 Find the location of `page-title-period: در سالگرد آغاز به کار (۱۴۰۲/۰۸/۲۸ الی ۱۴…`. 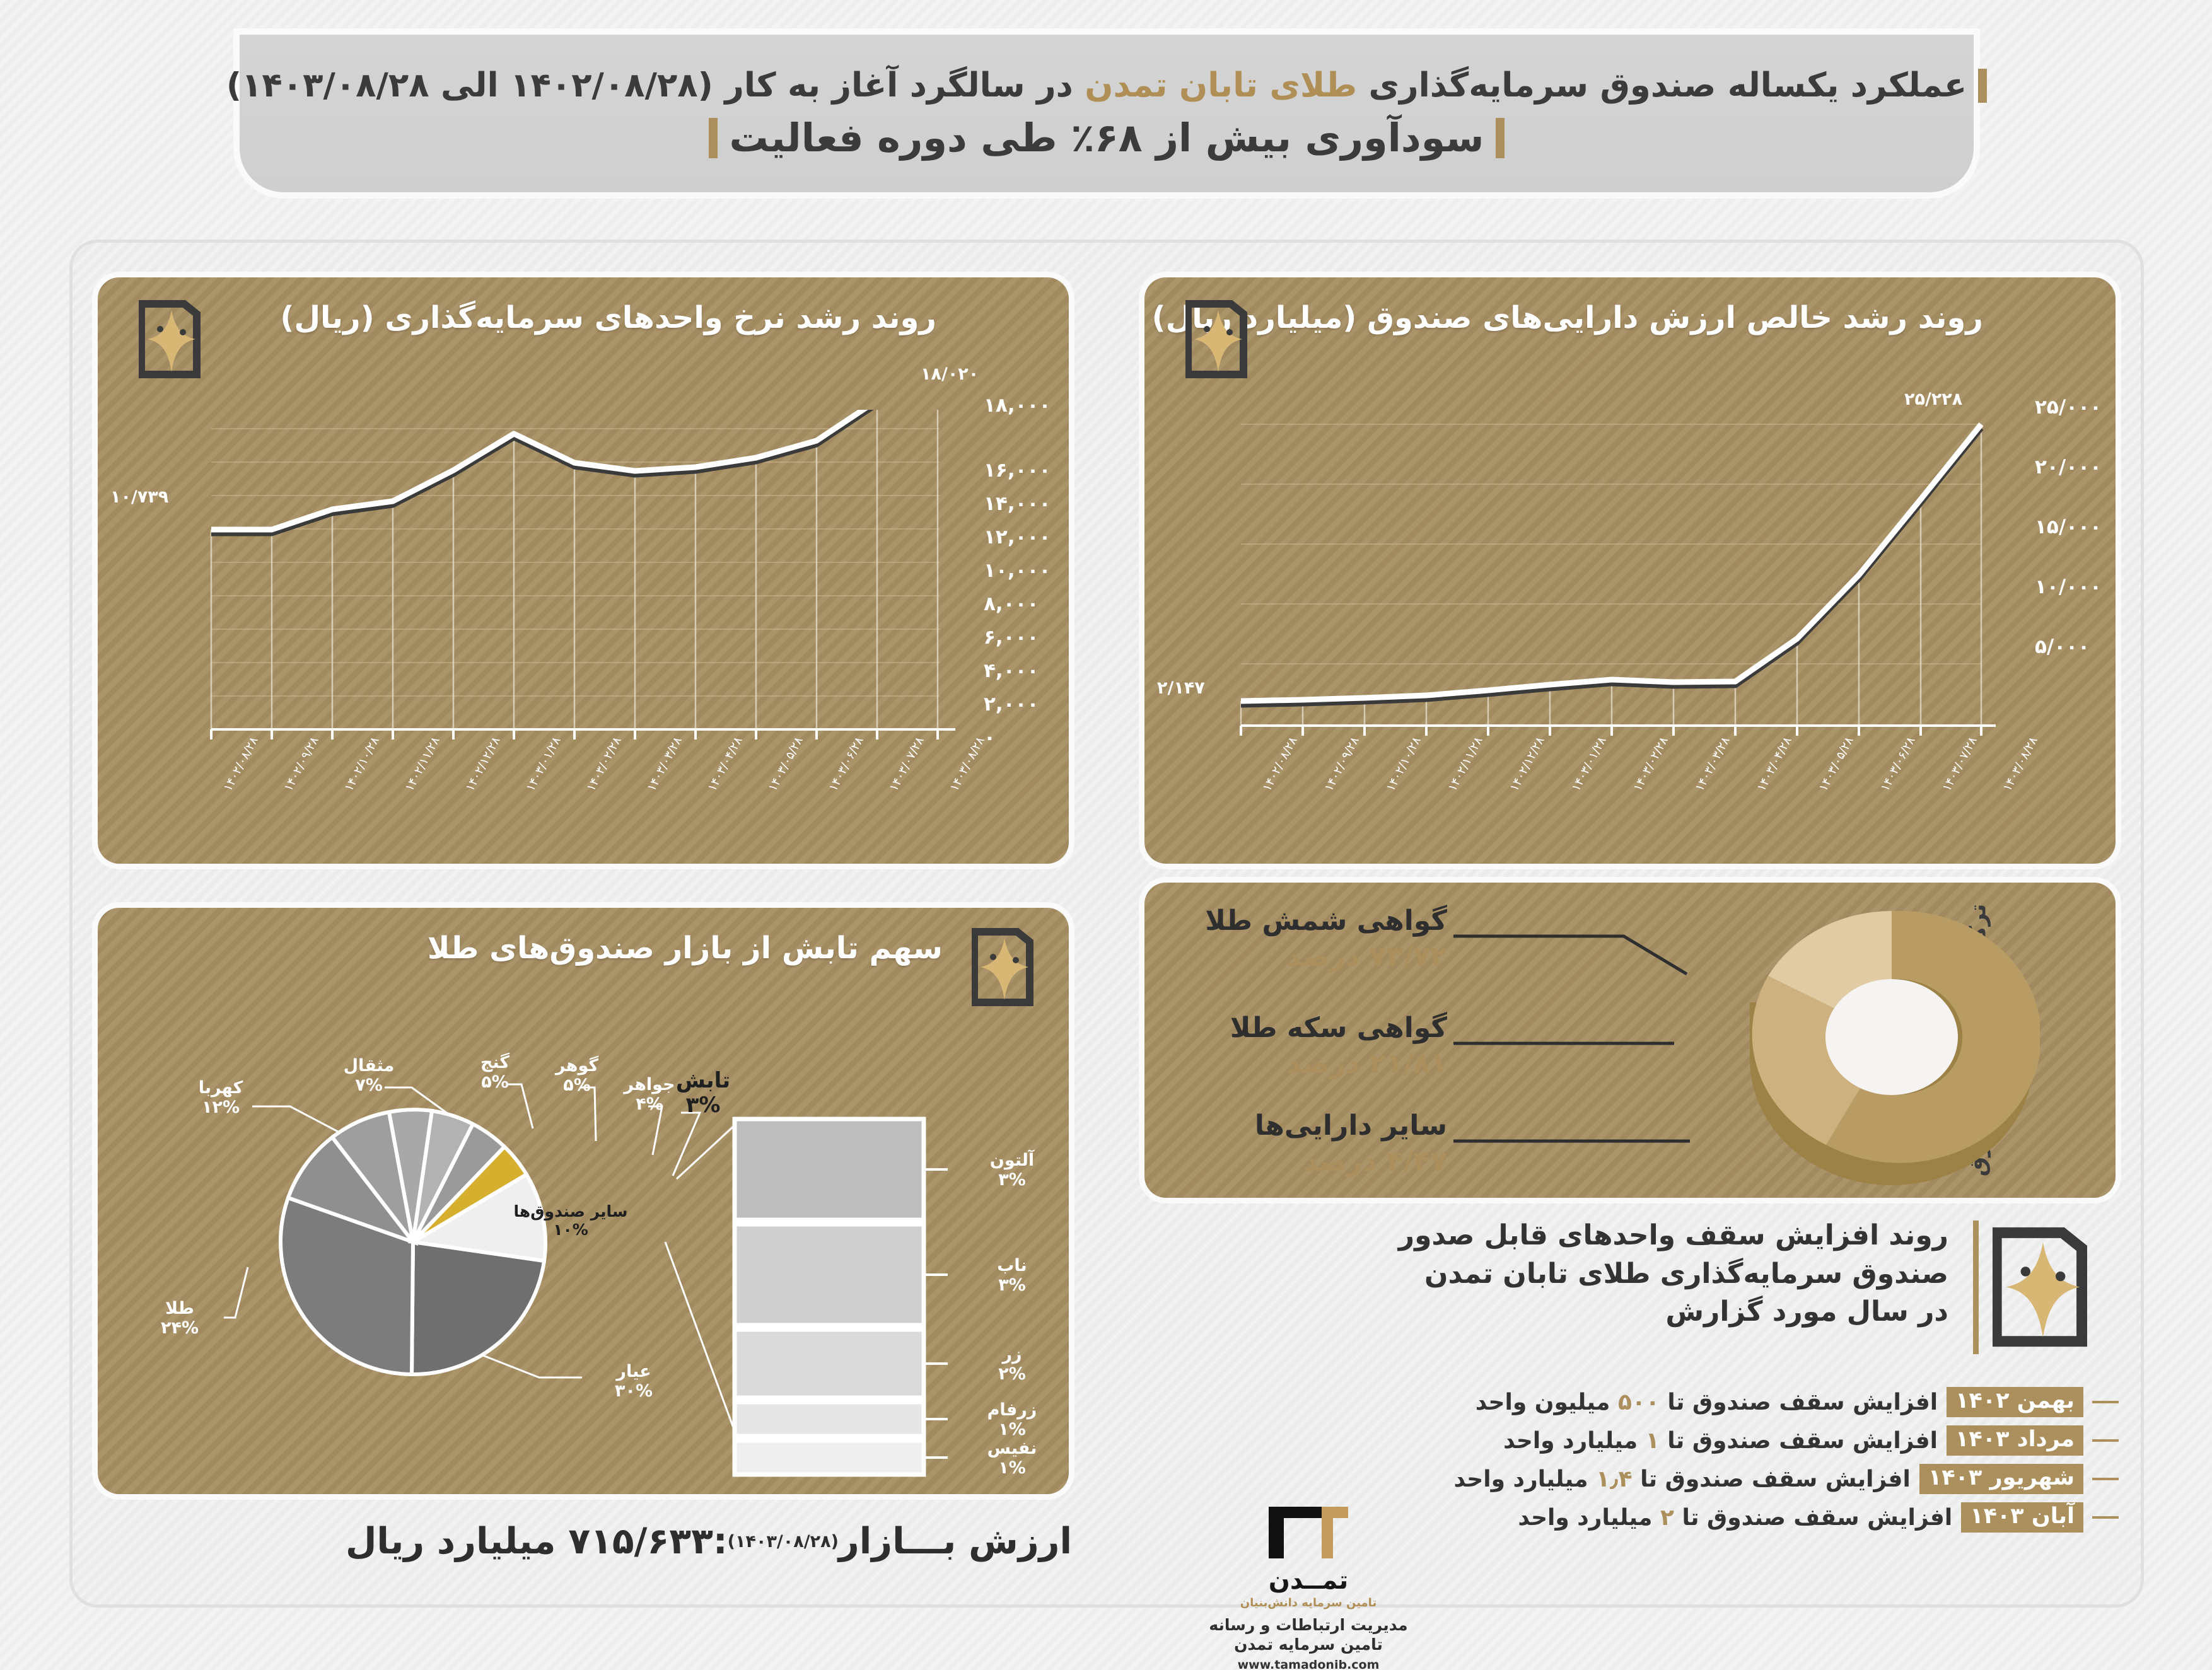

page-title-period: در سالگرد آغاز به کار (۱۴۰۲/۰۸/۲۸ الی ۱۴… is located at coordinates (650, 85).